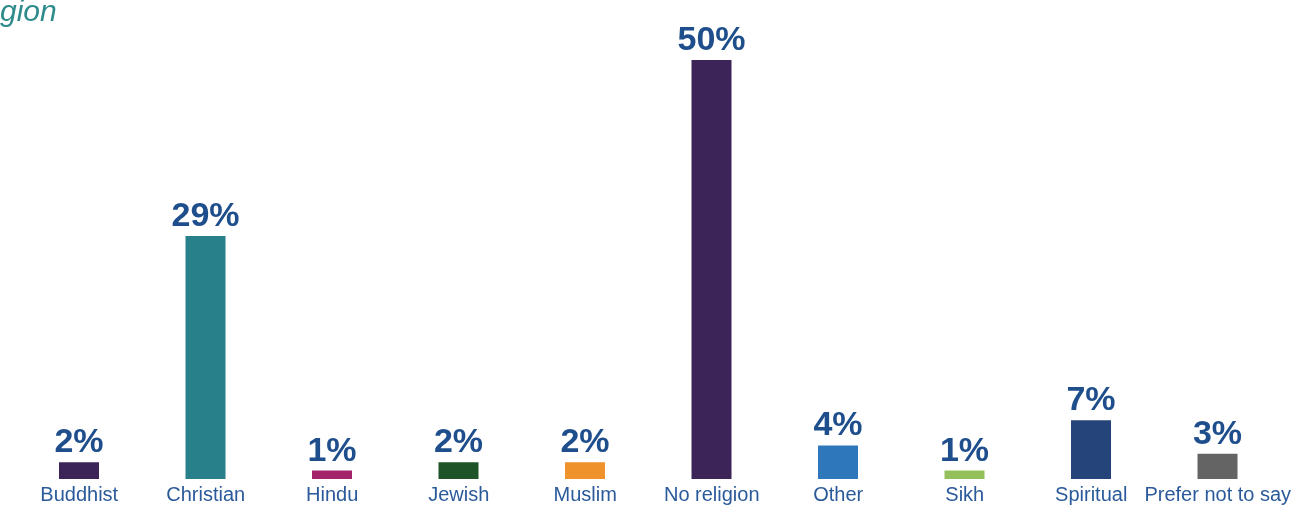 The image size is (1311, 527). What do you see at coordinates (28, 14) in the screenshot?
I see `chart-title: gion` at bounding box center [28, 14].